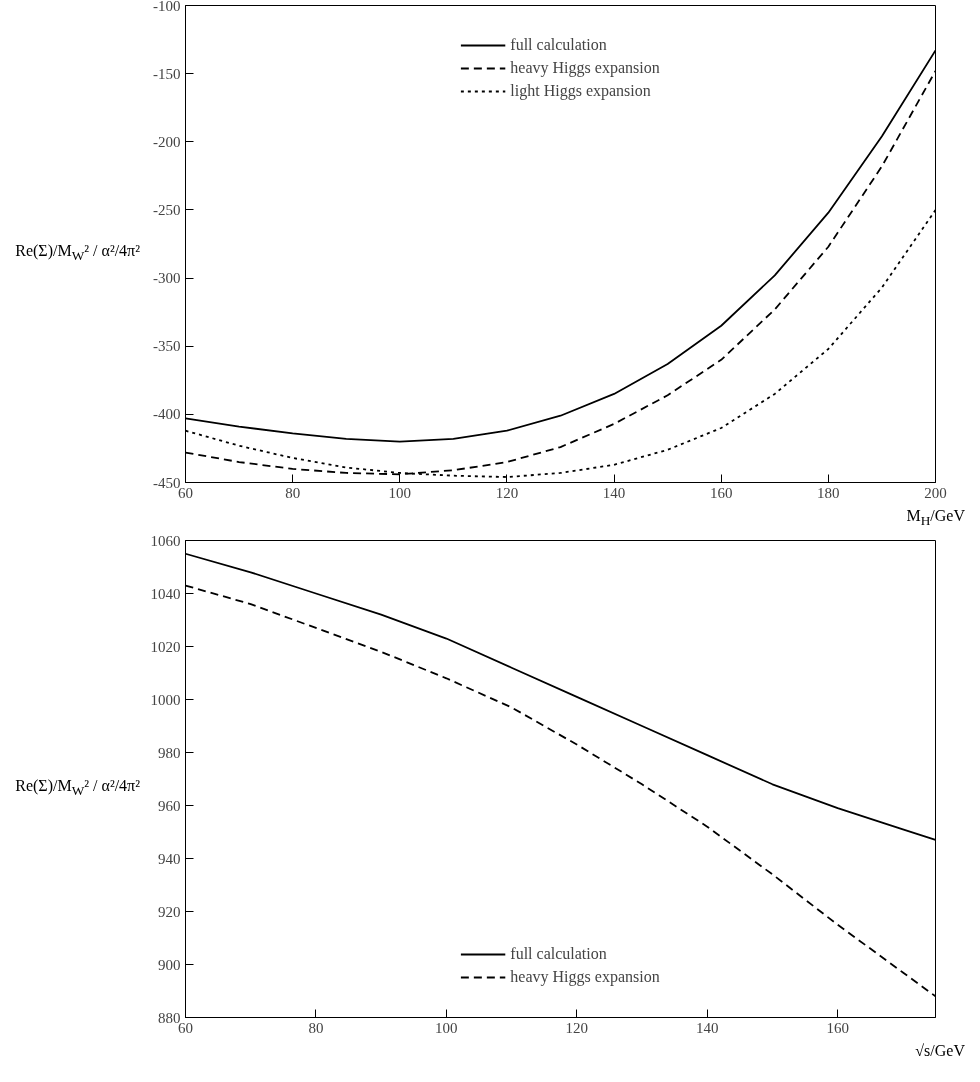 The image size is (980, 1082). I want to click on x-tick-label: 200, so click(935, 492).